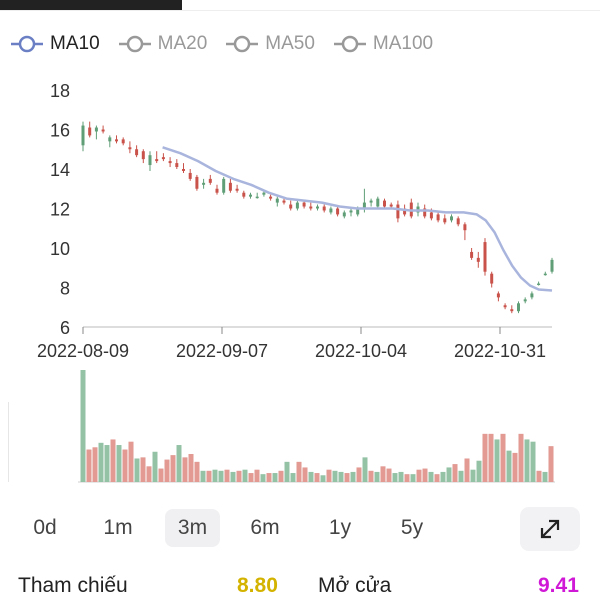 The width and height of the screenshot is (600, 604). What do you see at coordinates (73, 585) in the screenshot?
I see `ref-price-label: Tham chiếu` at bounding box center [73, 585].